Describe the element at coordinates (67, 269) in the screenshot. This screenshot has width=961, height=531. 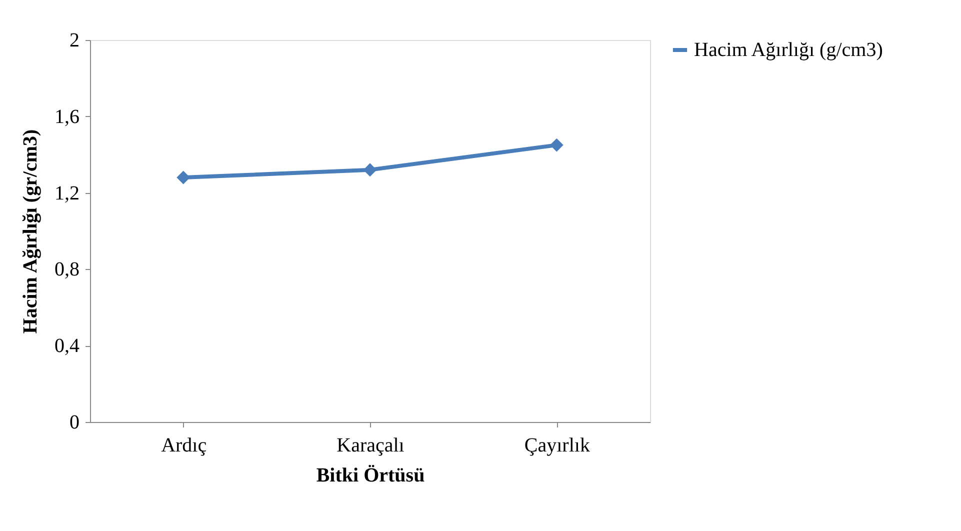
I see `y-tick-label: 0,8` at that location.